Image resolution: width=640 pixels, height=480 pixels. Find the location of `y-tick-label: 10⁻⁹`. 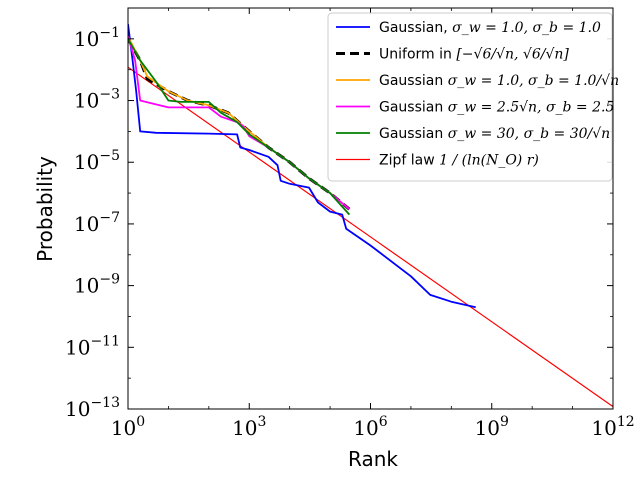

y-tick-label: 10⁻⁹ is located at coordinates (97, 285).